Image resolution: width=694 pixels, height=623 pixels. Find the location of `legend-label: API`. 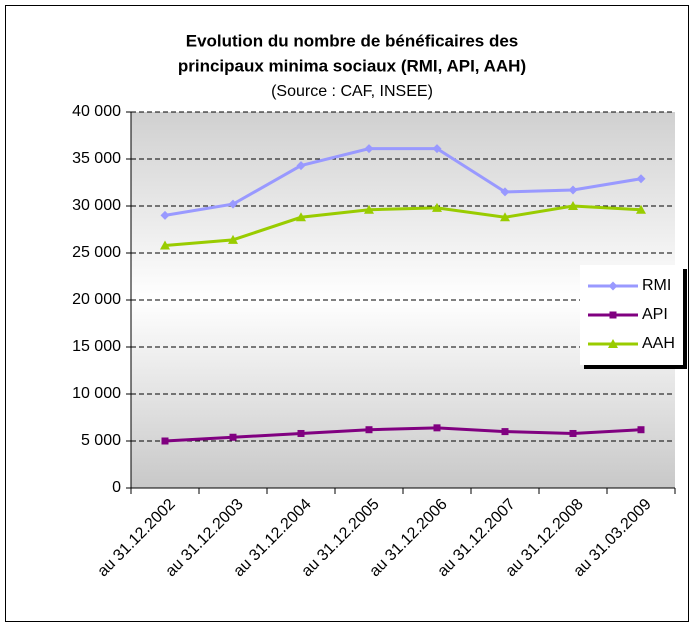

legend-label: API is located at coordinates (655, 314).